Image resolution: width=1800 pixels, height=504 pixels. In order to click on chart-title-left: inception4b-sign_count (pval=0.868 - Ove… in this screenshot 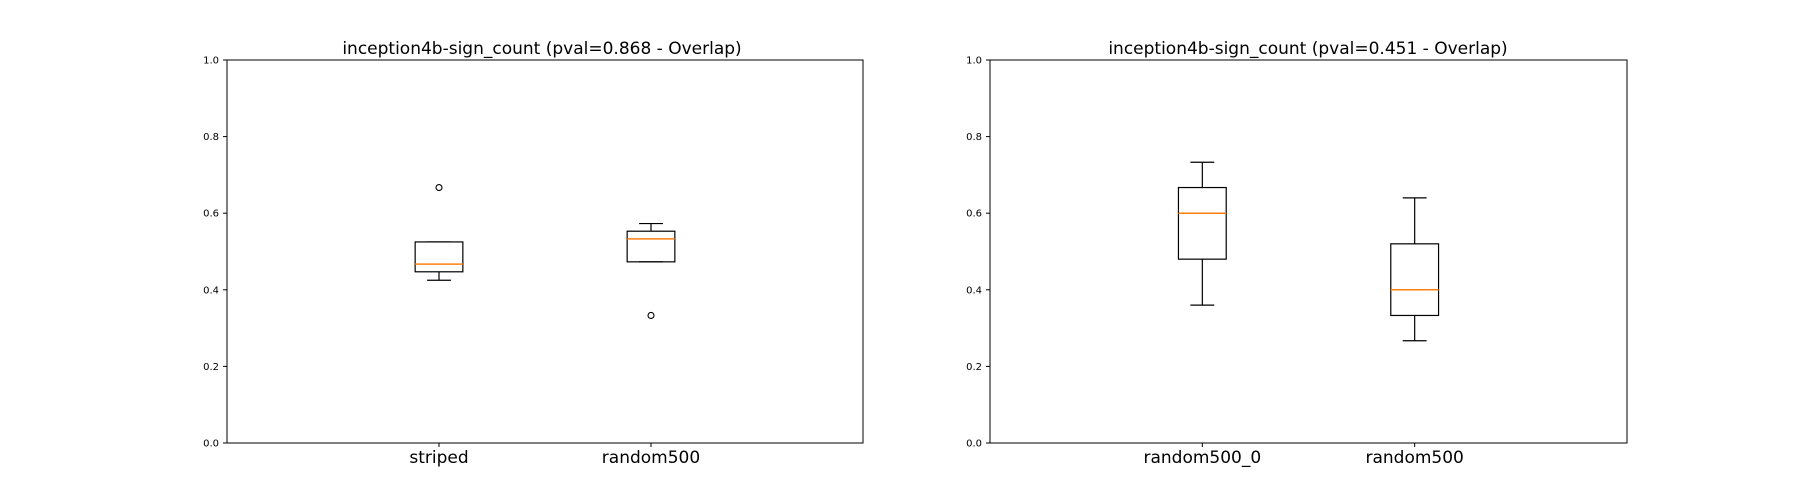, I will do `click(541, 49)`.